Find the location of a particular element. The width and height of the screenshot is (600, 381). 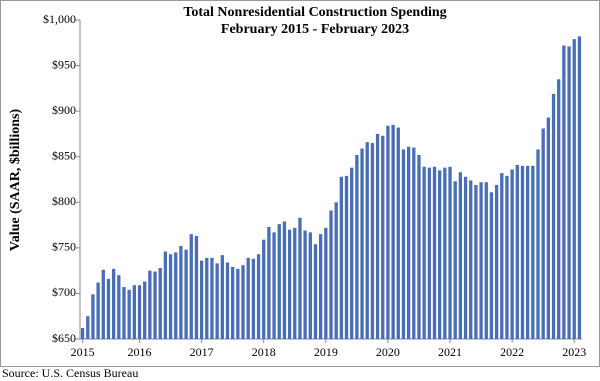

x-tick-label: 2020 is located at coordinates (388, 352).